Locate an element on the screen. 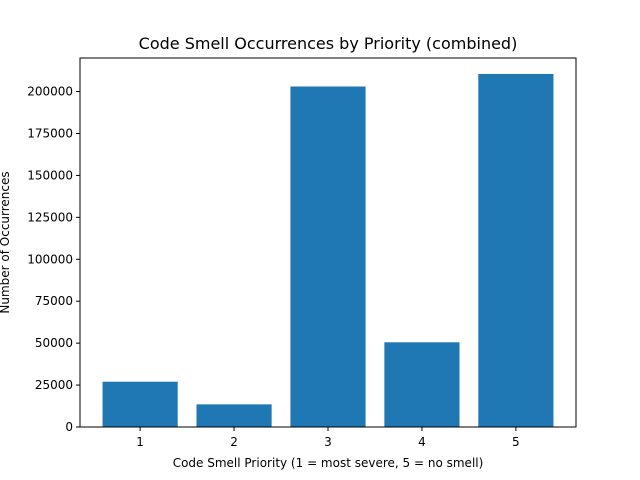 This screenshot has width=640, height=480. y-axis-label: Number of Occurrences is located at coordinates (6, 242).